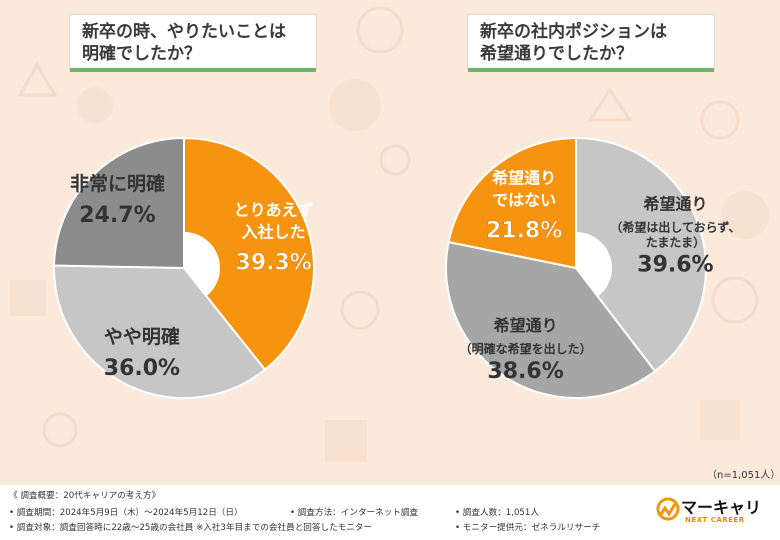 This screenshot has height=540, width=780. Describe the element at coordinates (721, 507) in the screenshot. I see `logo-name: マーキャリ` at that location.